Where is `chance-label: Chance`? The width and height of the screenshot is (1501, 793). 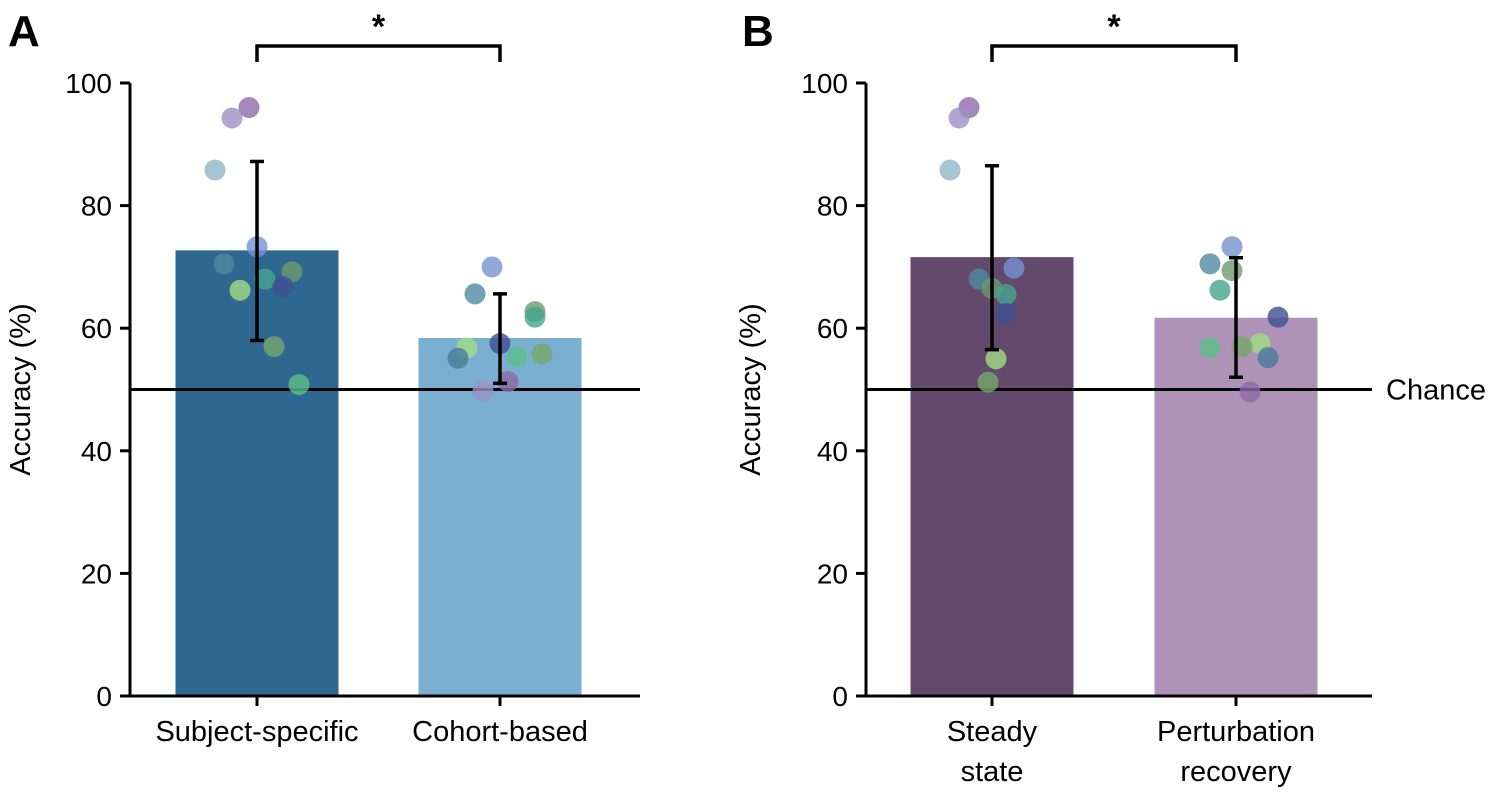
chance-label: Chance is located at coordinates (1436, 391).